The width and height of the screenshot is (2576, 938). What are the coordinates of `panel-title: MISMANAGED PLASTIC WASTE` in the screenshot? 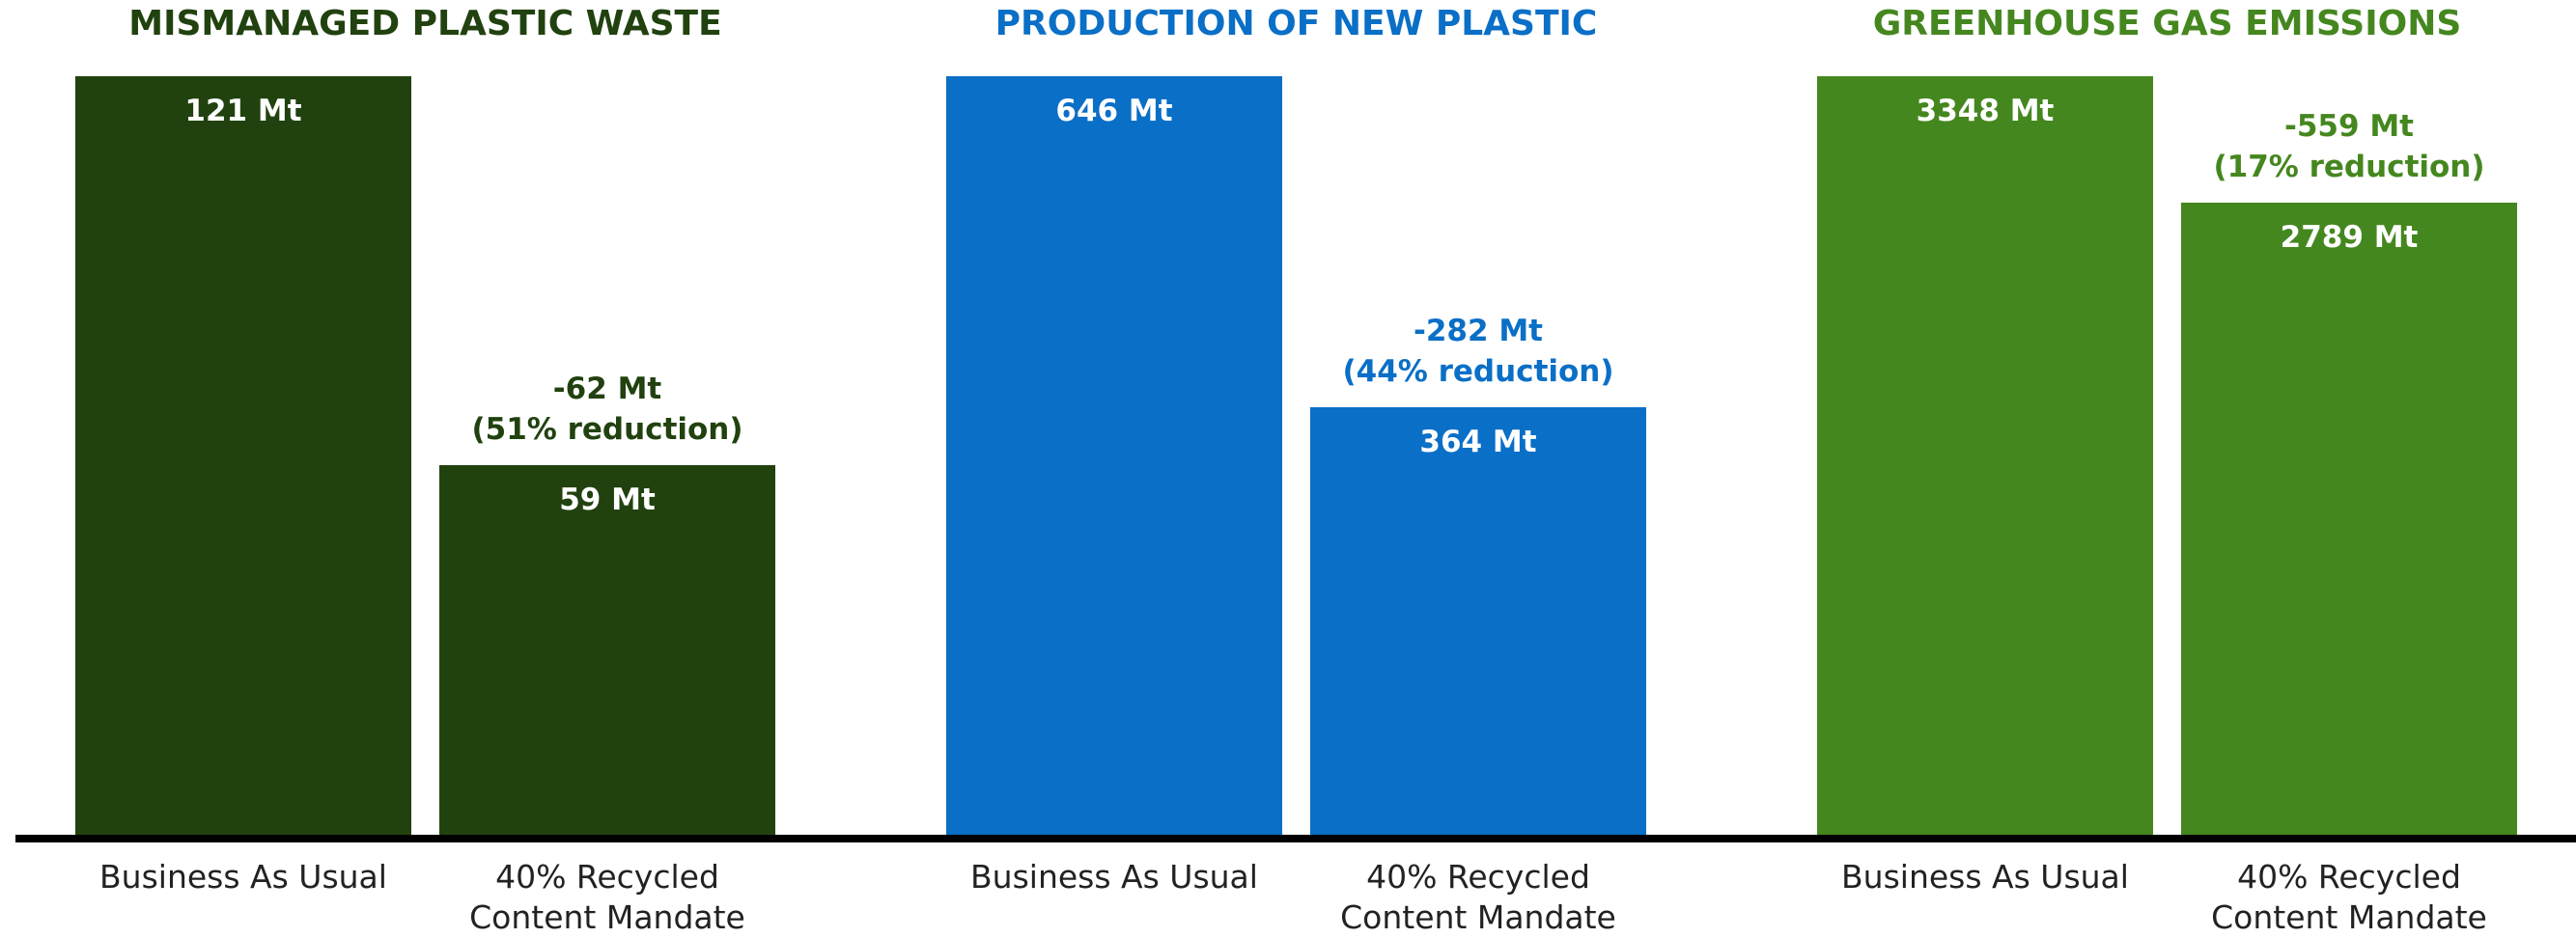 It's located at (425, 23).